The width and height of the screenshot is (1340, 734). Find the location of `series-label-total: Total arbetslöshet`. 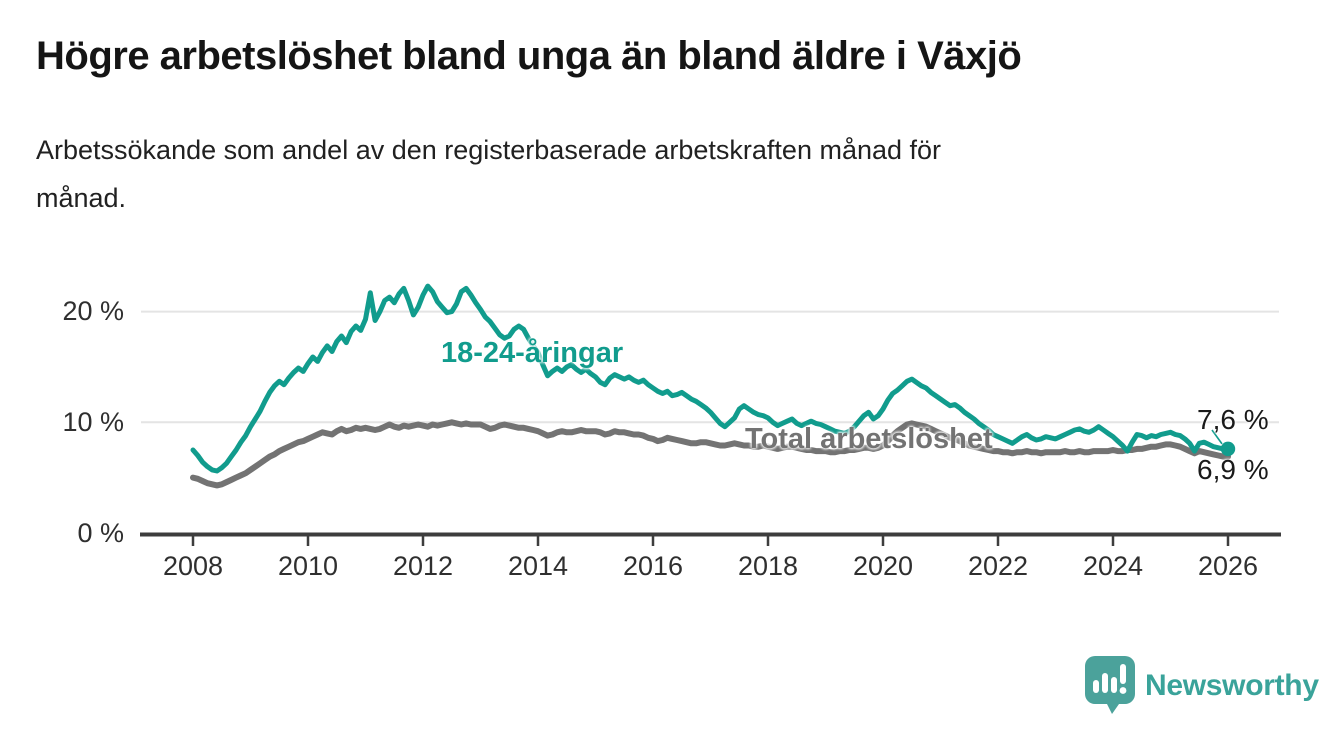

series-label-total: Total arbetslöshet is located at coordinates (869, 439).